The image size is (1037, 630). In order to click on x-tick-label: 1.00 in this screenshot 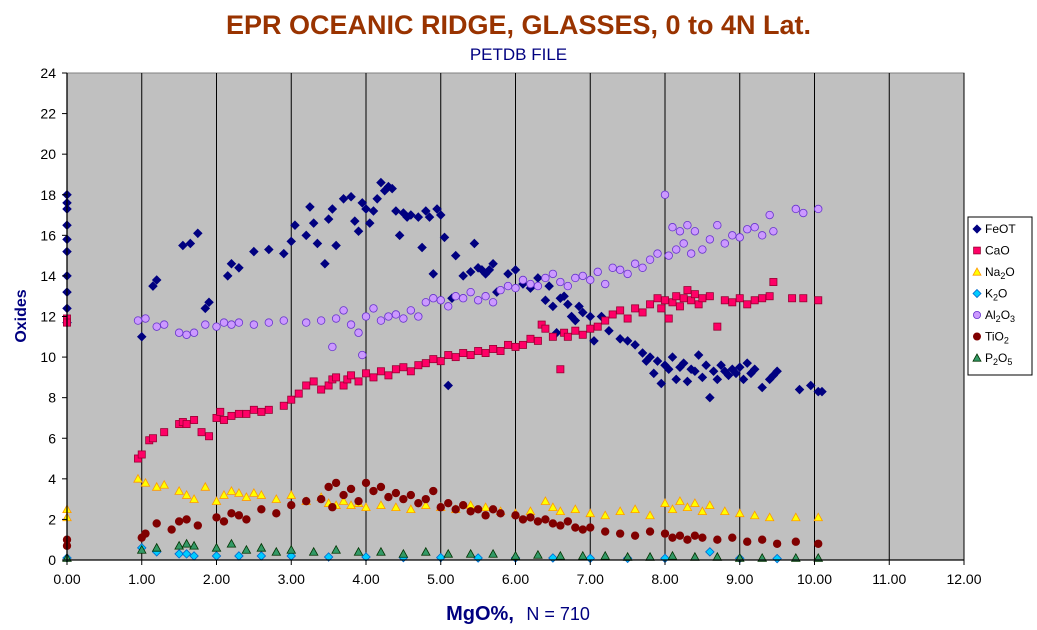, I will do `click(141, 579)`.